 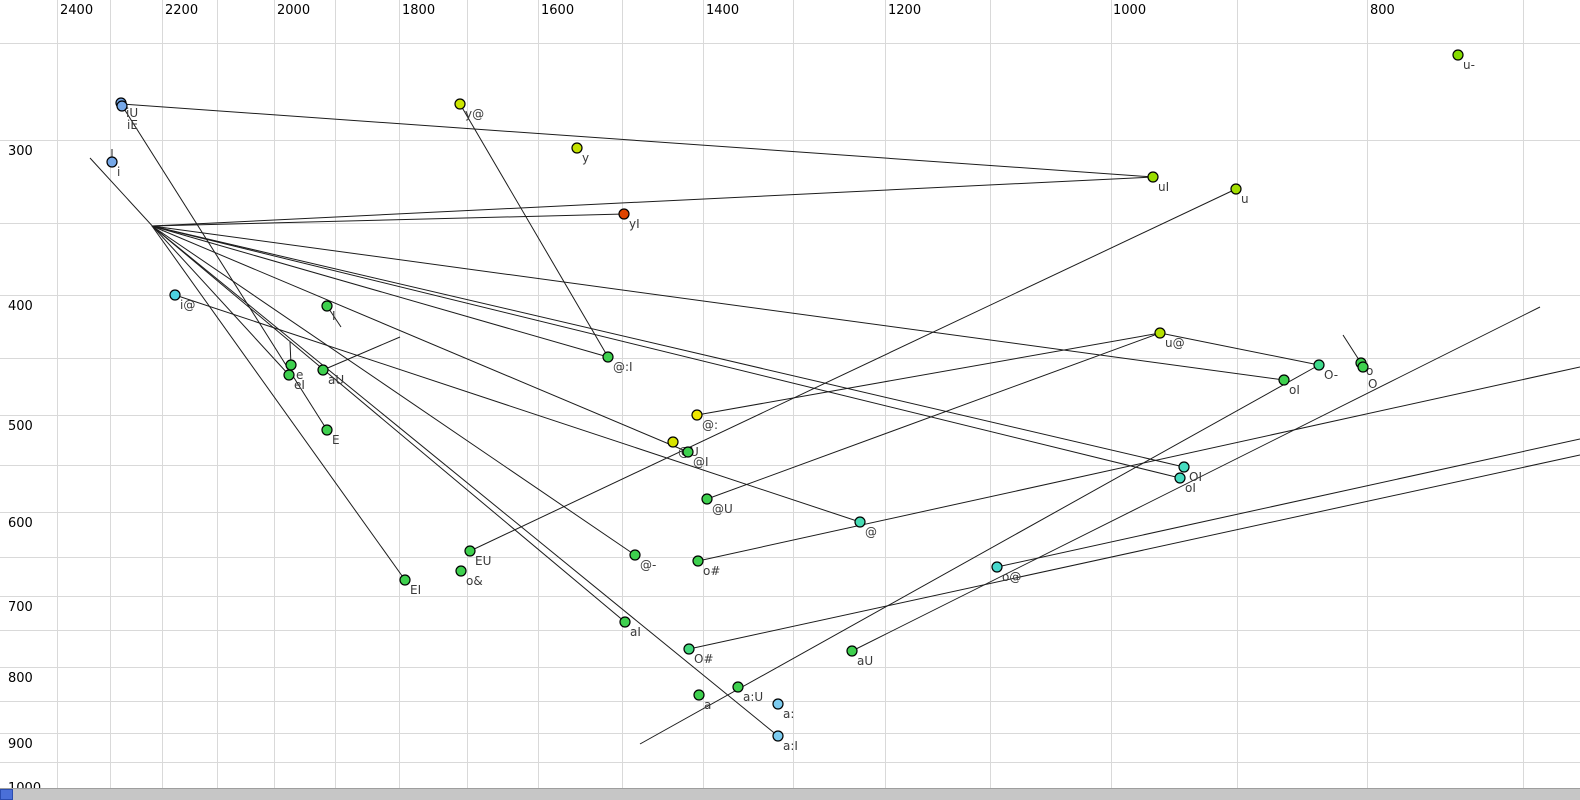 I want to click on point-label: @-, so click(x=648, y=565).